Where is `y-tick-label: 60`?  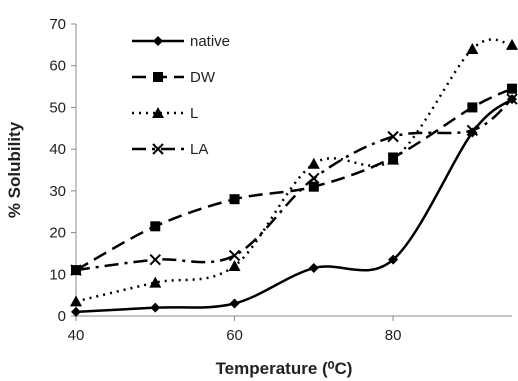
y-tick-label: 60 is located at coordinates (57, 66).